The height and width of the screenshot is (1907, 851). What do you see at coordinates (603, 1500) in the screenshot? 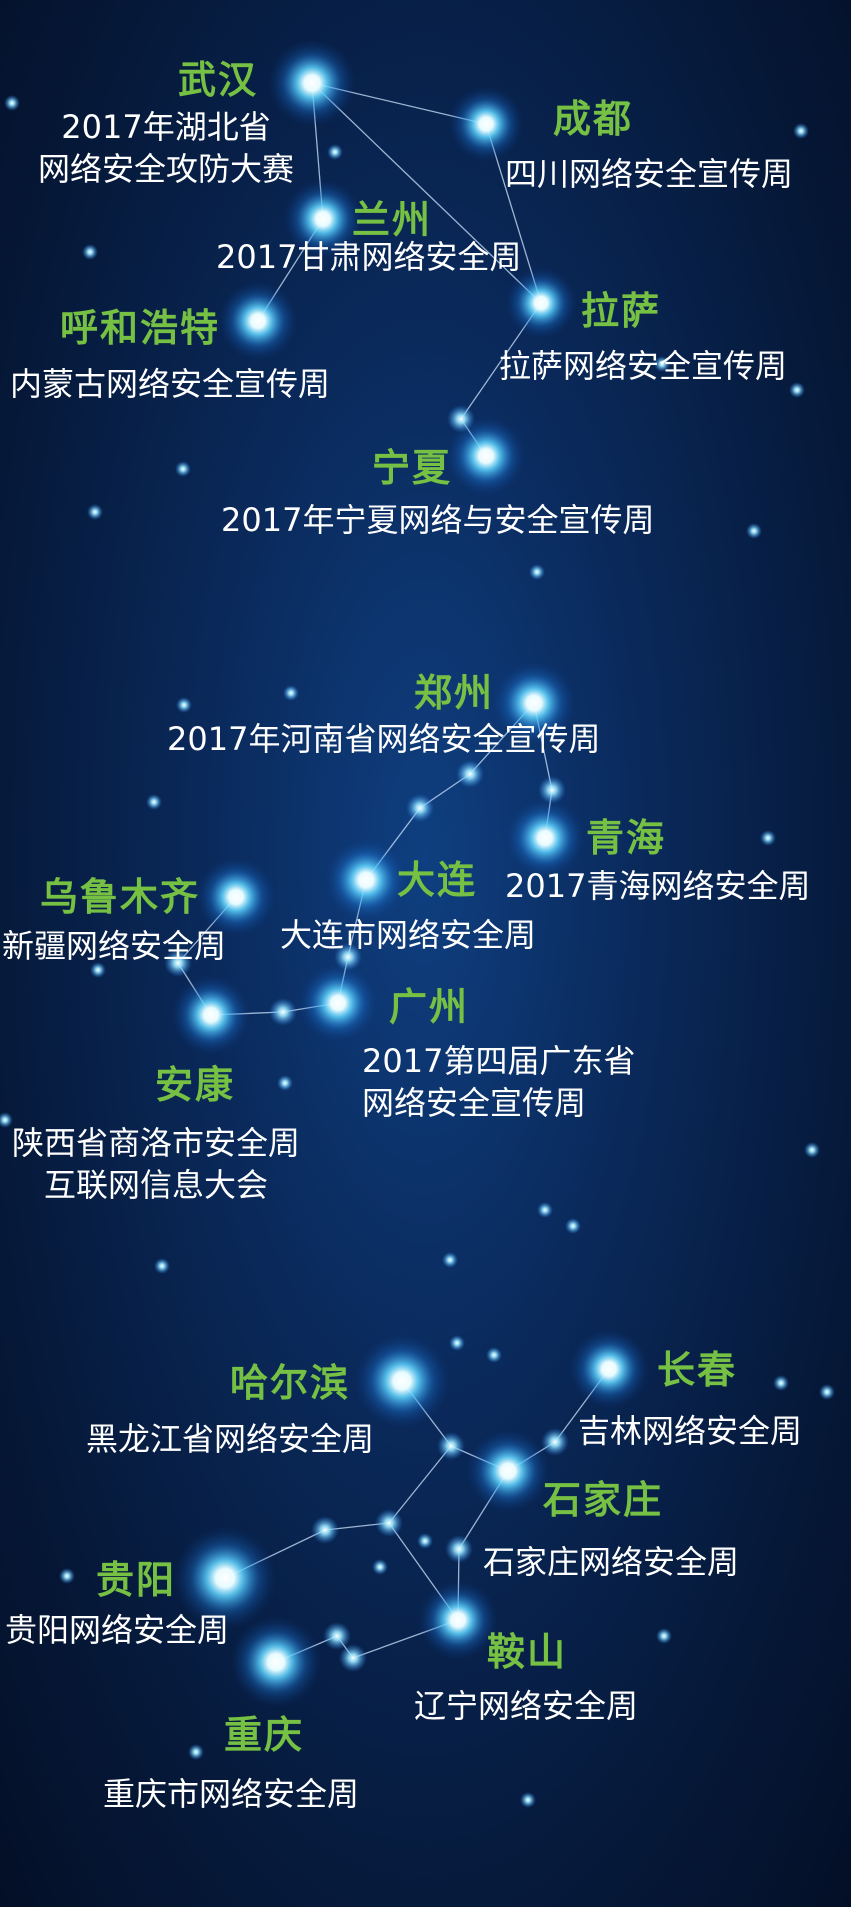
I see `city-label-shijiazhuang: 石家庄` at bounding box center [603, 1500].